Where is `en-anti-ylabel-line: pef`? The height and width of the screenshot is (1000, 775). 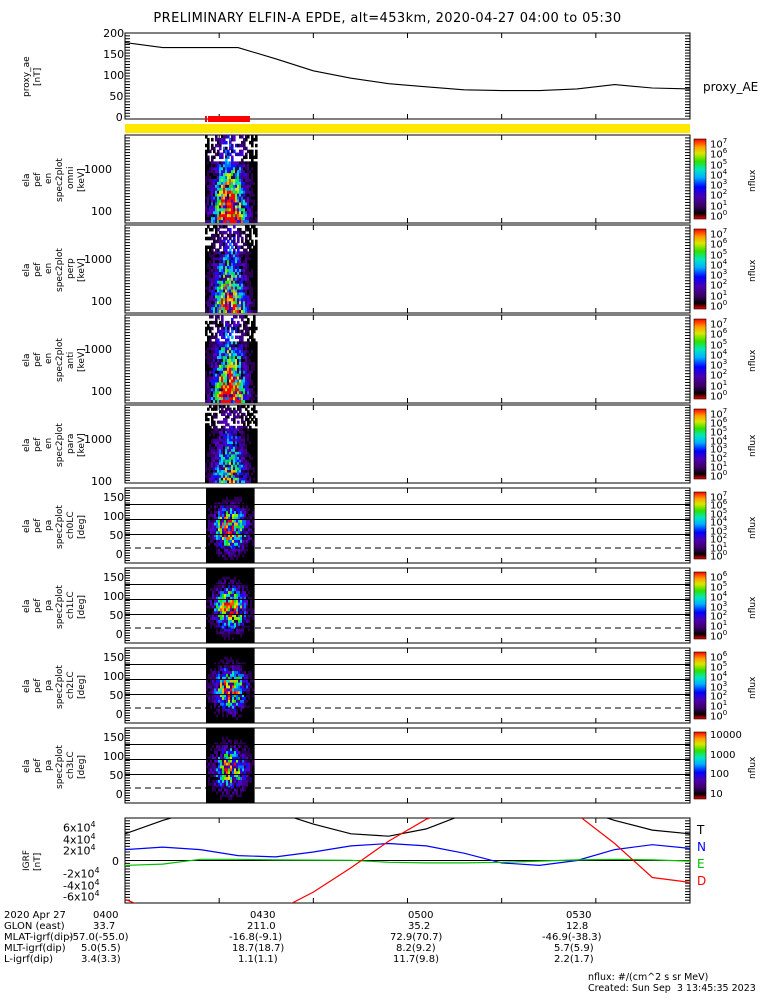 en-anti-ylabel-line: pef is located at coordinates (38, 359).